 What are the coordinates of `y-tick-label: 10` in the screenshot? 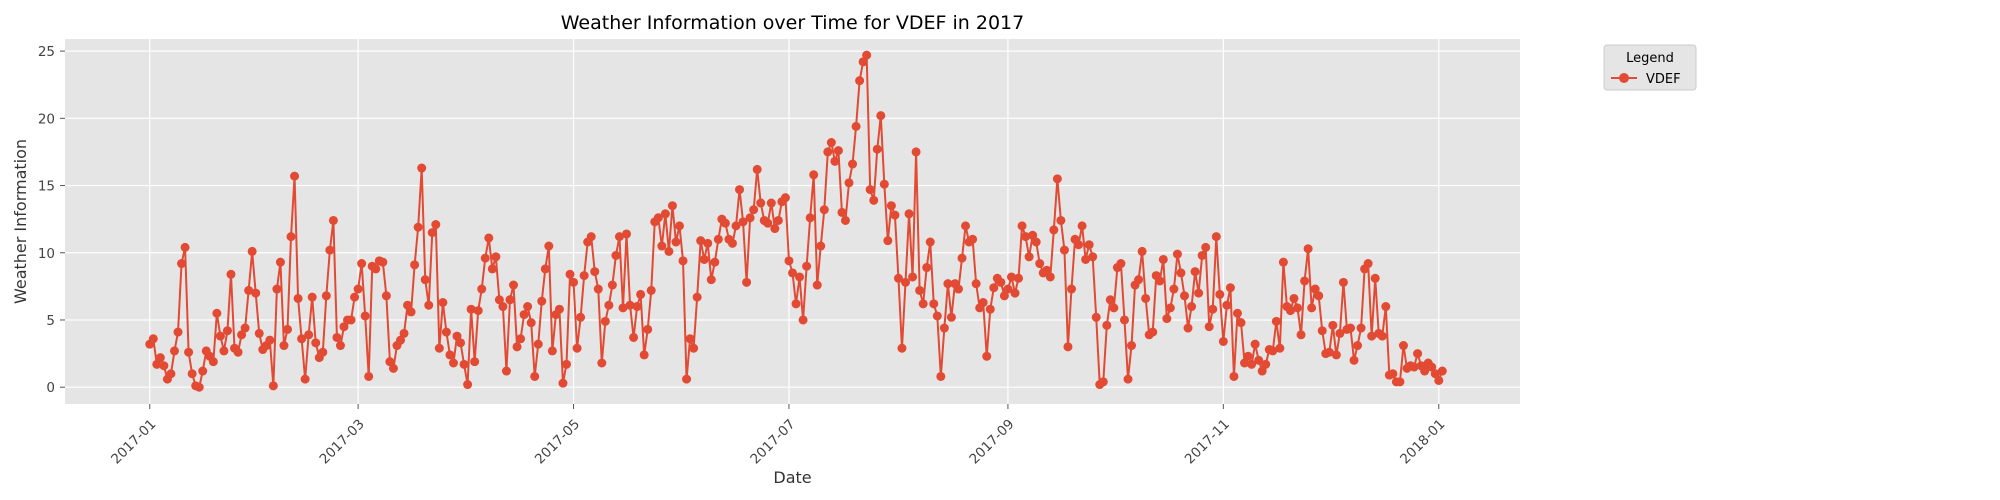 It's located at (46, 254).